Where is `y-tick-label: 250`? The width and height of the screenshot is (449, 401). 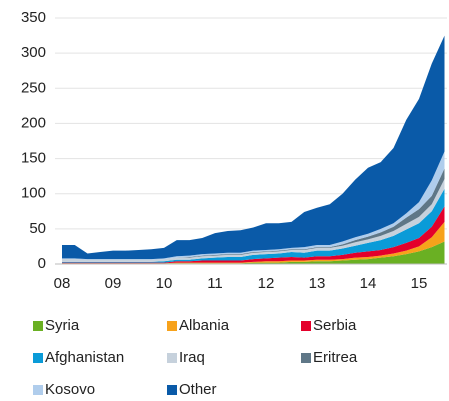
y-tick-label: 250 is located at coordinates (33, 87).